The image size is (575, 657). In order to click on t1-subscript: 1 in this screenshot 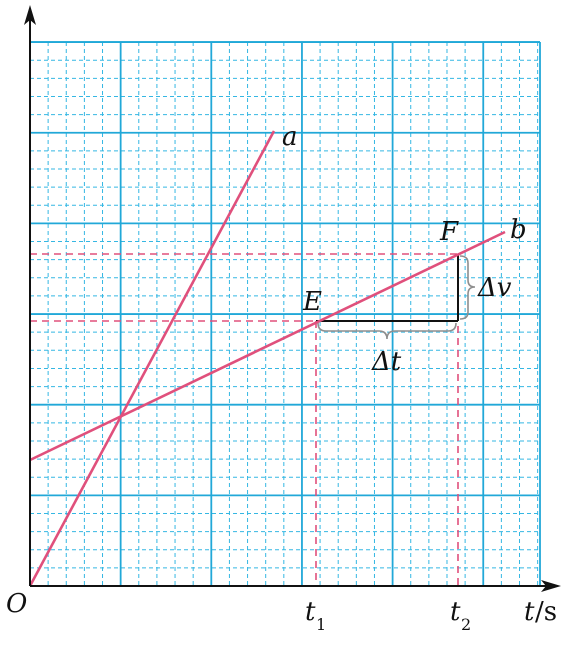, I will do `click(321, 624)`.